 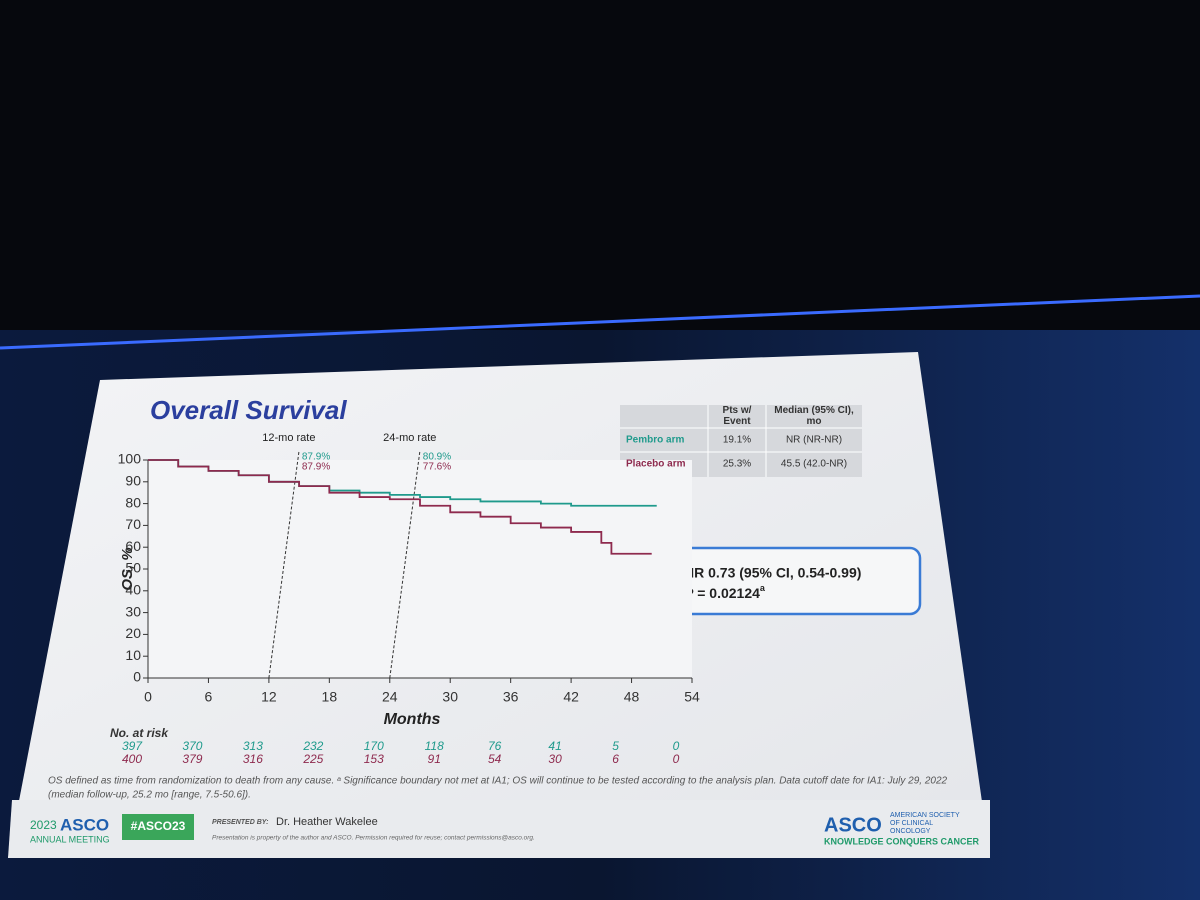 I want to click on hashtag-bg, so click(x=158, y=827).